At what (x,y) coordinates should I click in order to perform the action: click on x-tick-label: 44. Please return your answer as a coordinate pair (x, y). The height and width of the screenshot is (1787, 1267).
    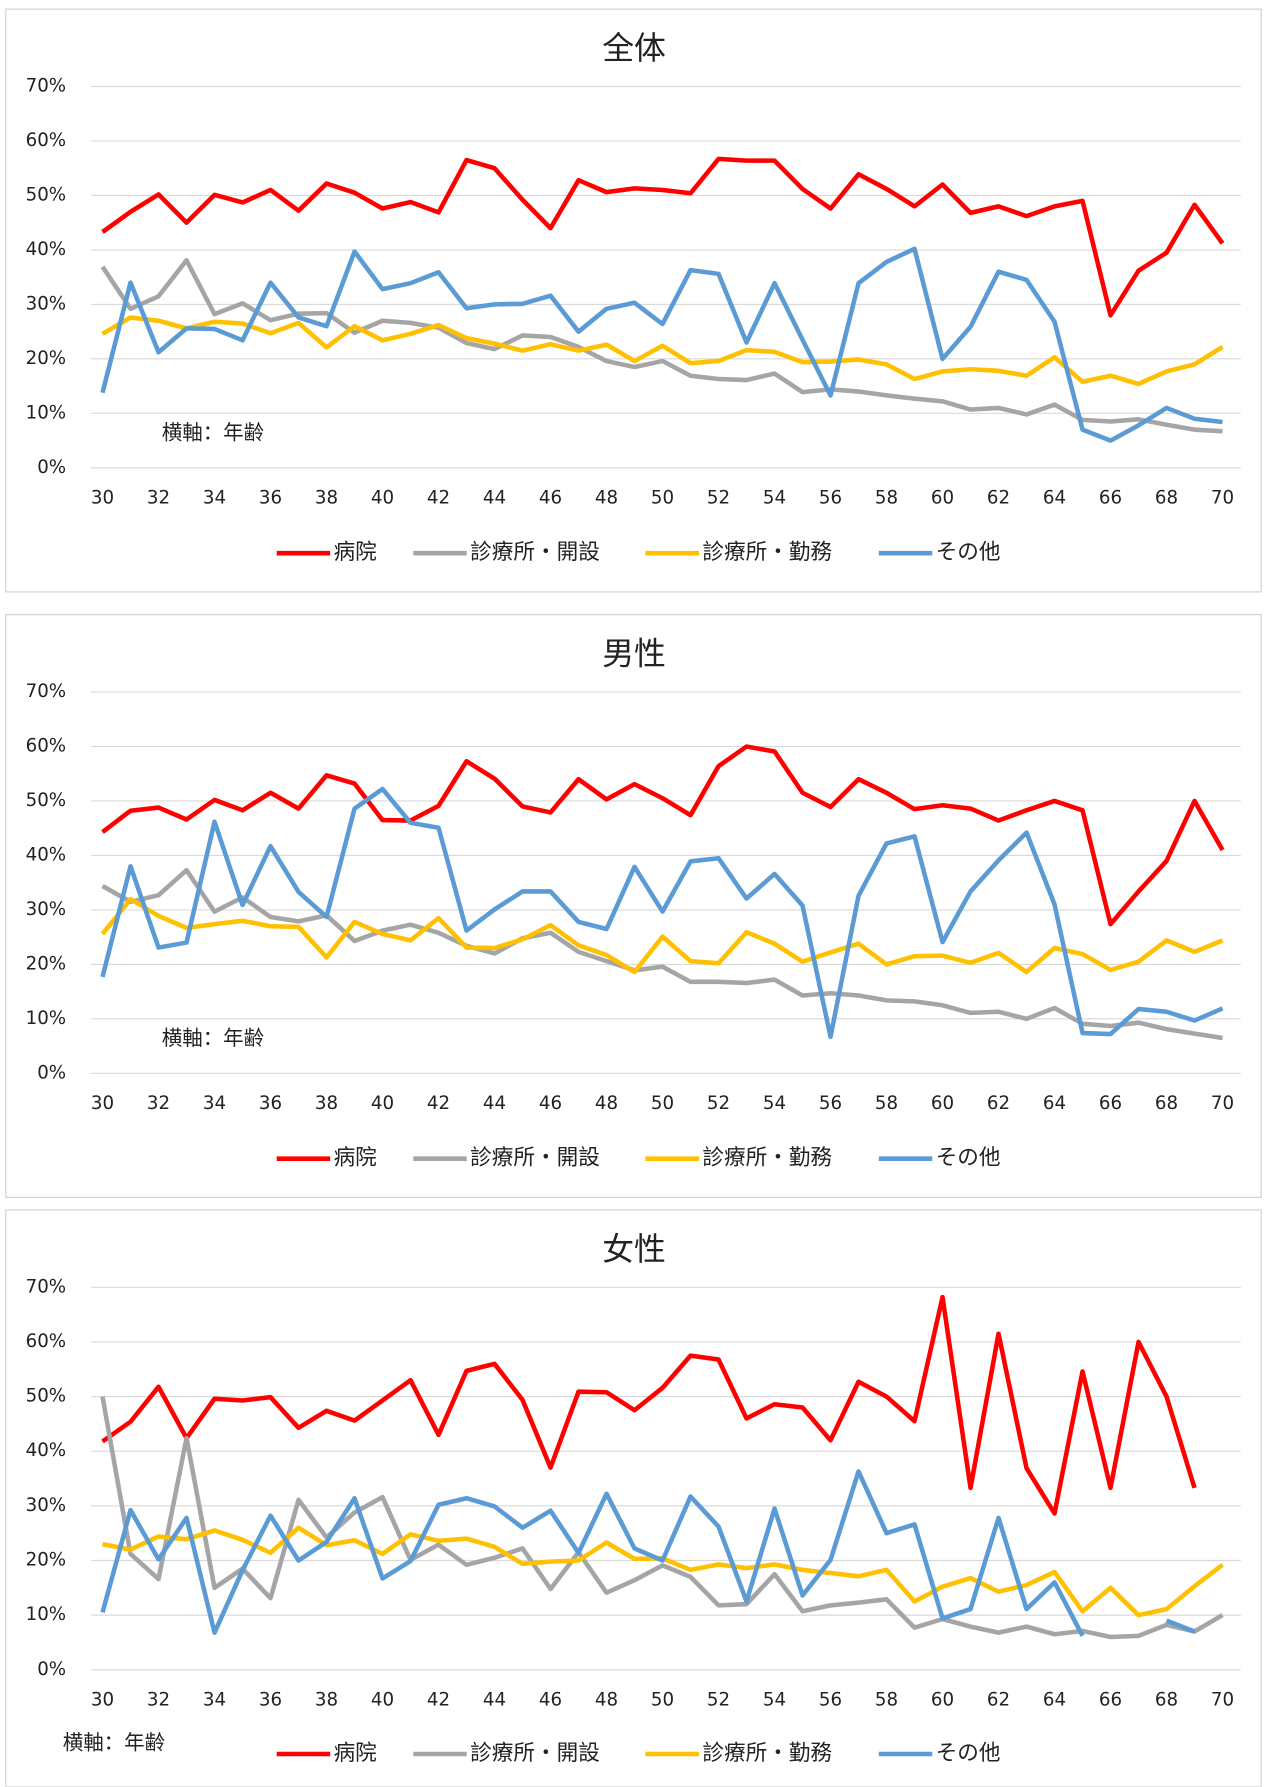
    Looking at the image, I should click on (494, 498).